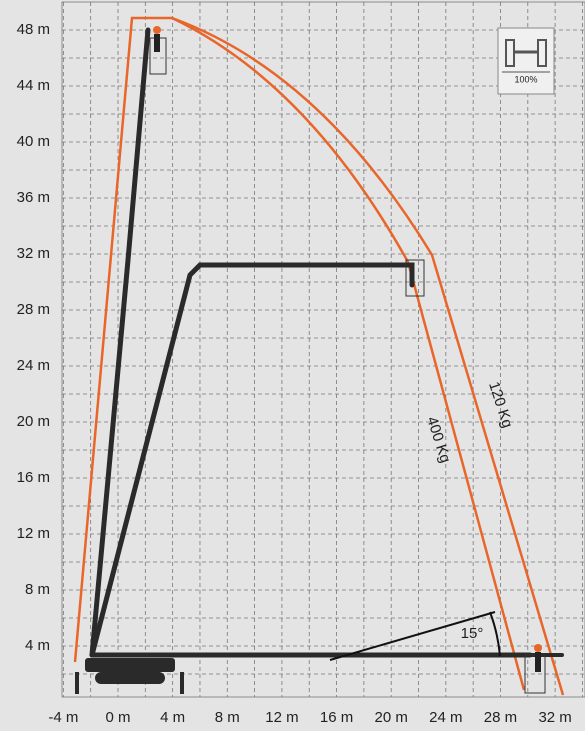 This screenshot has width=585, height=731. I want to click on x-tick-label: 32 m, so click(554, 717).